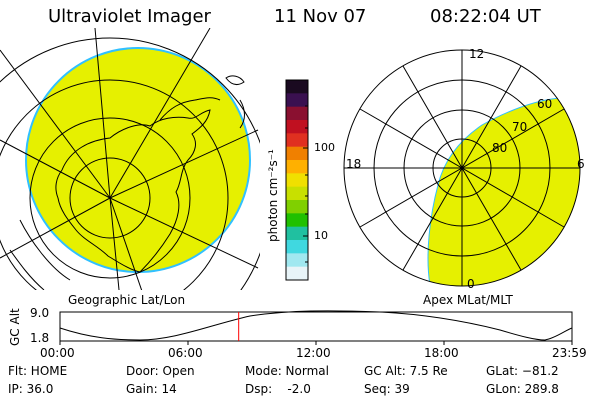 This screenshot has height=400, width=600. Describe the element at coordinates (520, 127) in the screenshot. I see `mlat-label-70: 70` at that location.